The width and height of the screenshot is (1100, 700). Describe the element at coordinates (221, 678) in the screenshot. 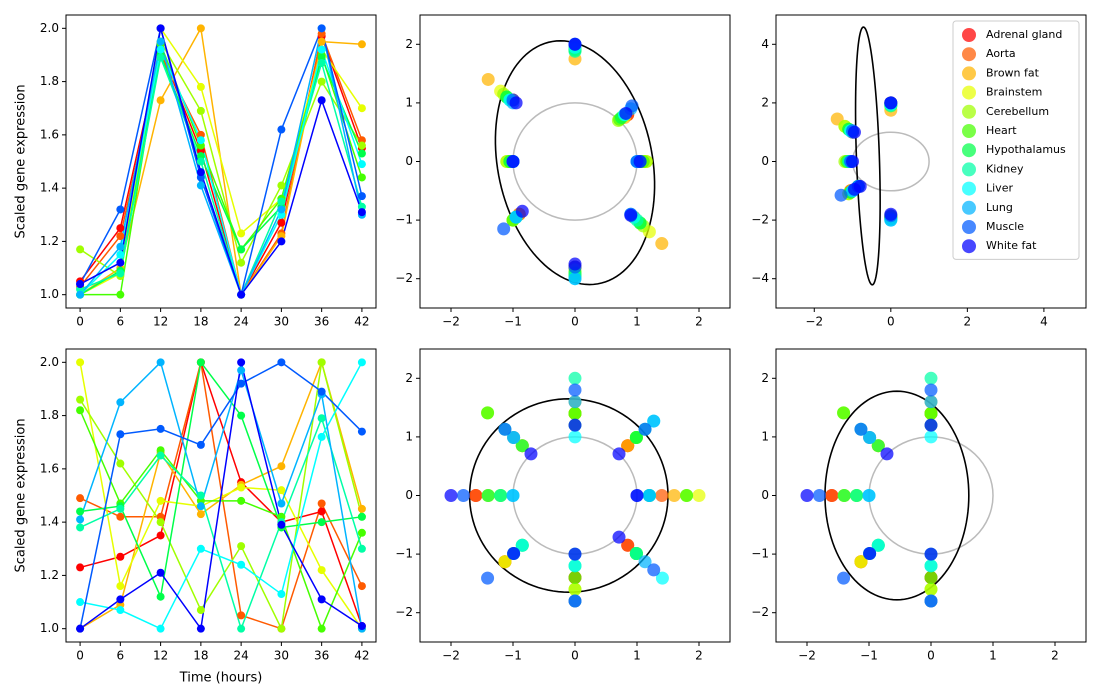

I see `x-axis-label: Time (hours)` at that location.